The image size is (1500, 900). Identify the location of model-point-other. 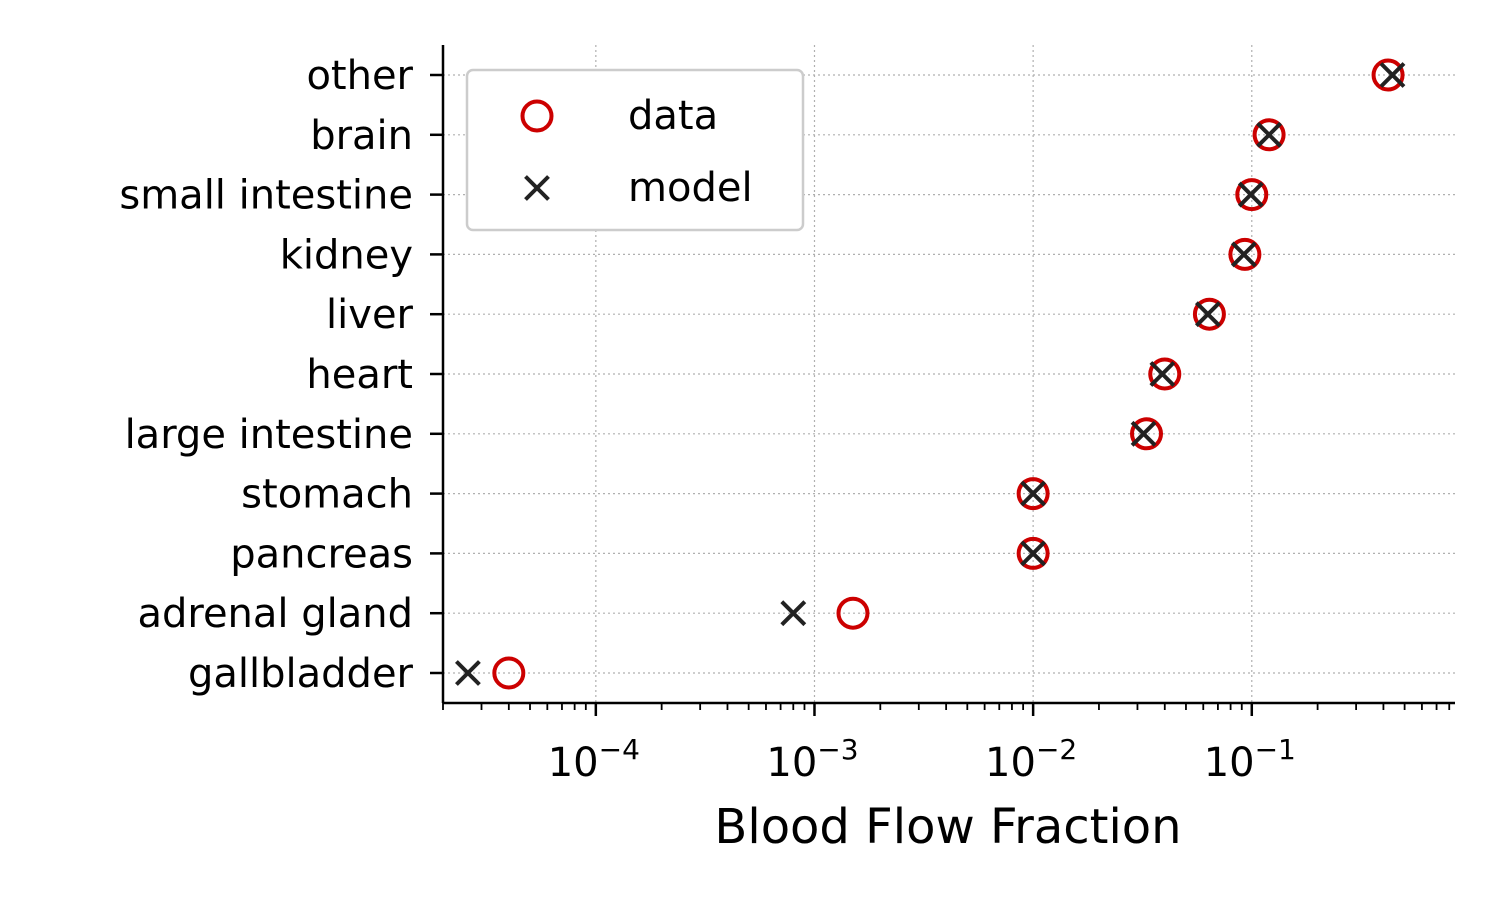
(1392, 75).